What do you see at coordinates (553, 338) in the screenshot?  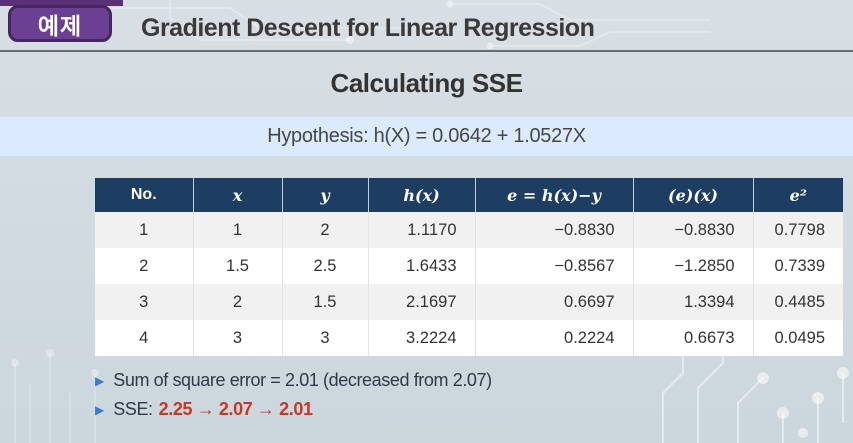 I see `table-cell: 0.2224` at bounding box center [553, 338].